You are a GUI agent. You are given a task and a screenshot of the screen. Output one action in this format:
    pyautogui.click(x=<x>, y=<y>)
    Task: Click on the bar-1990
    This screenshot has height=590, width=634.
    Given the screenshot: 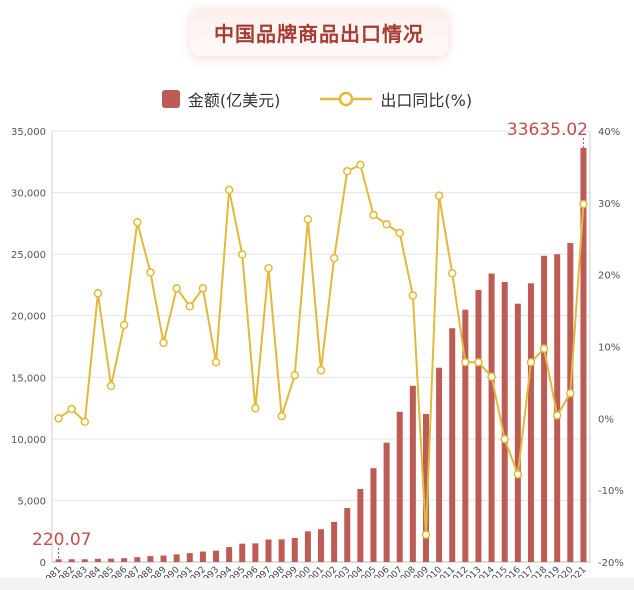 What is the action you would take?
    pyautogui.click(x=176, y=558)
    